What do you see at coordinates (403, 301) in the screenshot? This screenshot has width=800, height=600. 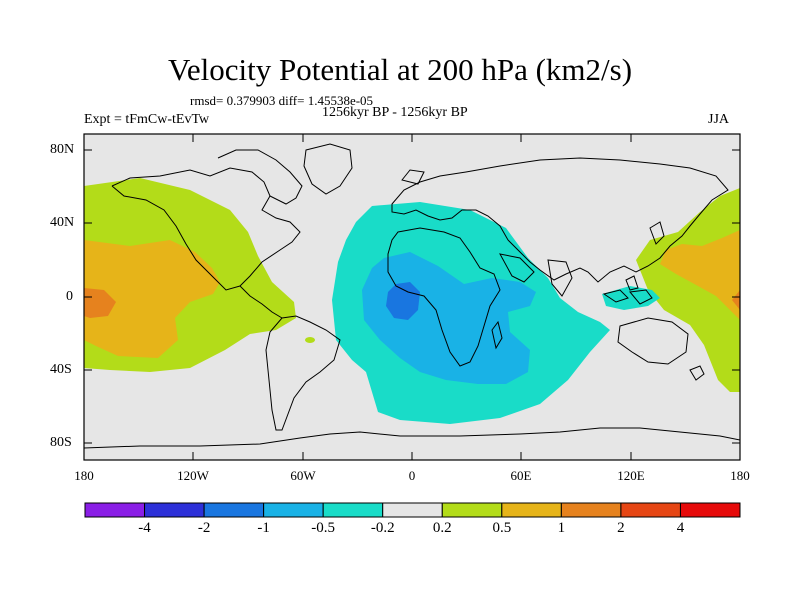 I see `africa-strong-negative-region` at bounding box center [403, 301].